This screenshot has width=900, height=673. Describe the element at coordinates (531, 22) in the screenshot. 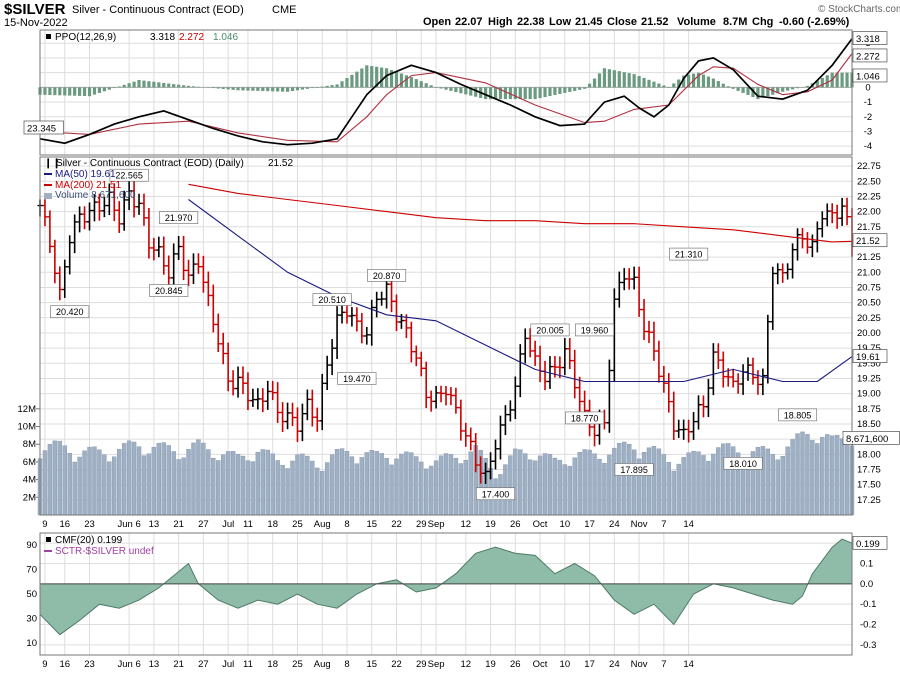

I see `high-value: 22.38` at that location.